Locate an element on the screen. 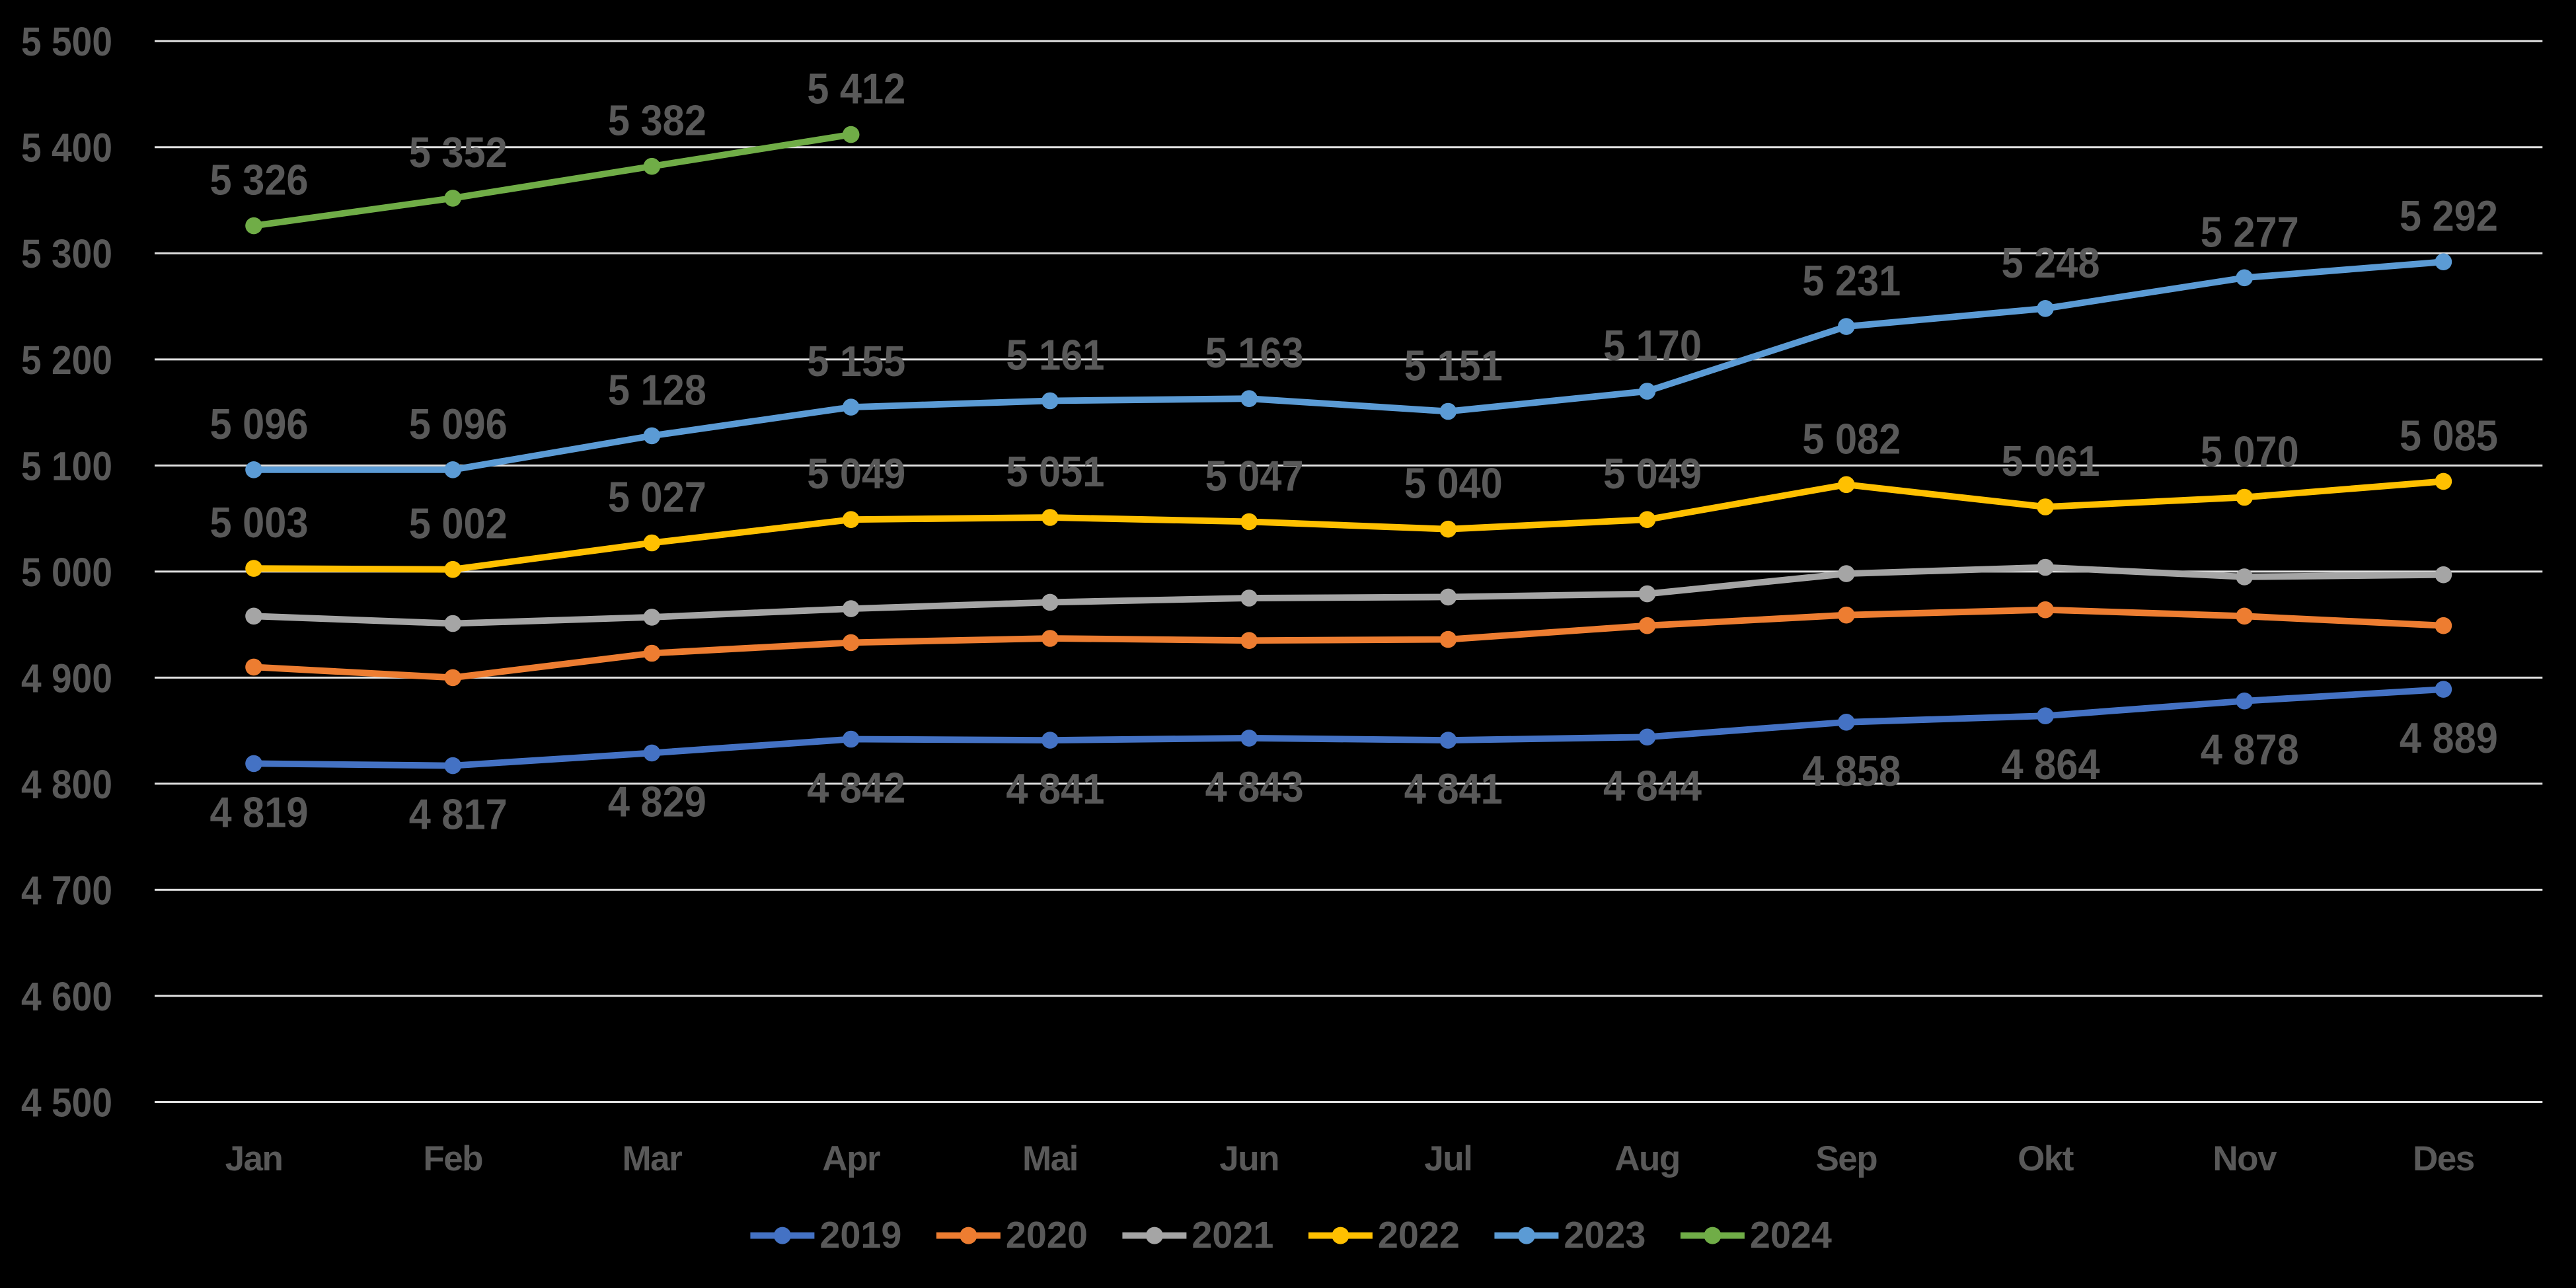  svg-text: 5 047 is located at coordinates (1255, 476).